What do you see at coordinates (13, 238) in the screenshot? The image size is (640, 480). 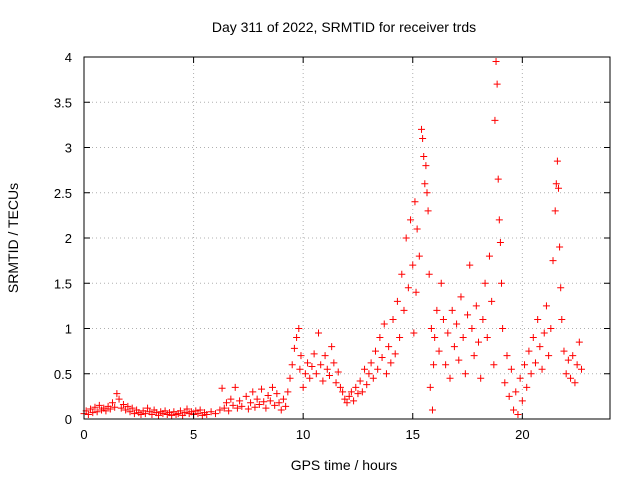 I see `y-axis-label: SRMTID / TECUs` at bounding box center [13, 238].